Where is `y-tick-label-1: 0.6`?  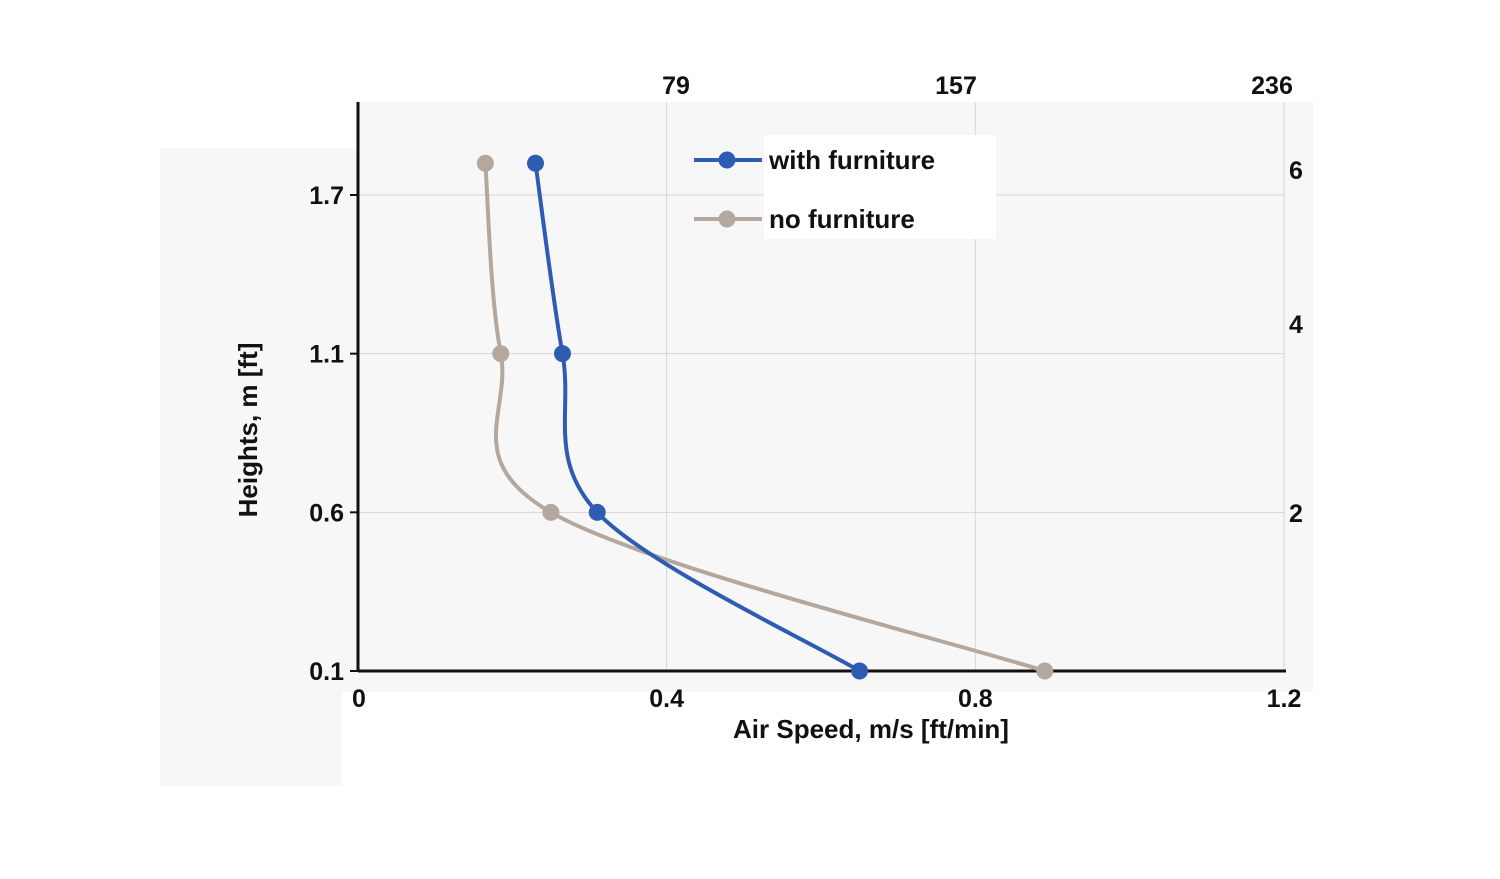 y-tick-label-1: 0.6 is located at coordinates (326, 513).